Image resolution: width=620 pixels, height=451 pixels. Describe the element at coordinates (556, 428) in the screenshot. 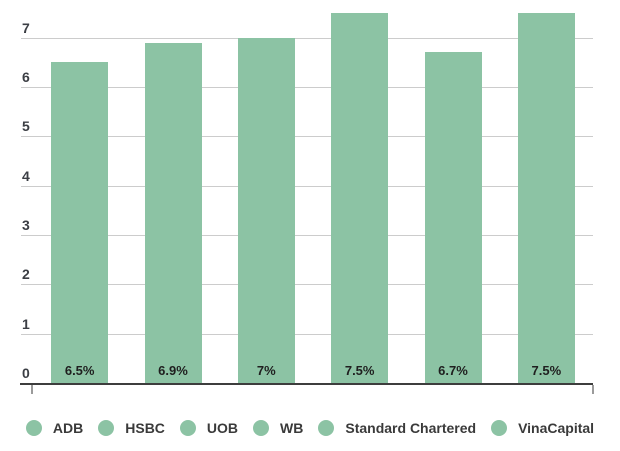

I see `legend-item-label: VinaCapital` at that location.